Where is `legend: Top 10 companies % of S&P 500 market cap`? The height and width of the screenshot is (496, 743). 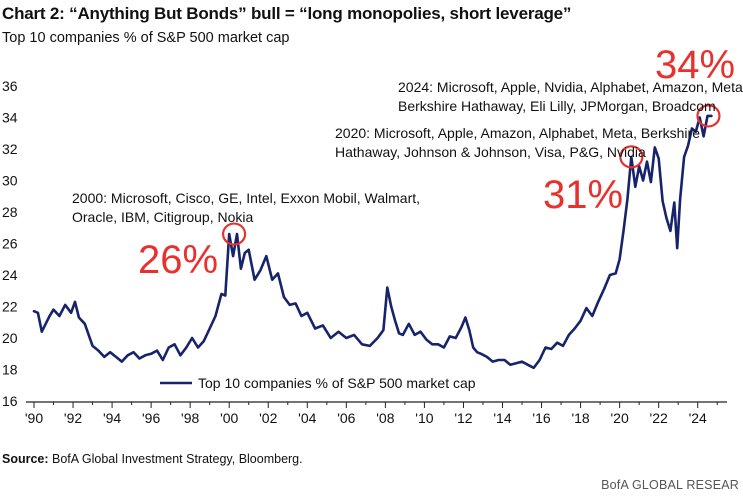
legend: Top 10 companies % of S&P 500 market cap is located at coordinates (318, 383).